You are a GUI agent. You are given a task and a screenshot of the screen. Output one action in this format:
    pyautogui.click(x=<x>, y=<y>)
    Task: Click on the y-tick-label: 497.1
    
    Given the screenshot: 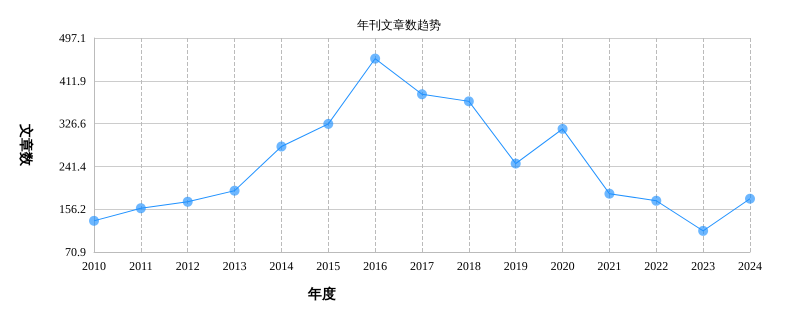 What is the action you would take?
    pyautogui.click(x=72, y=38)
    